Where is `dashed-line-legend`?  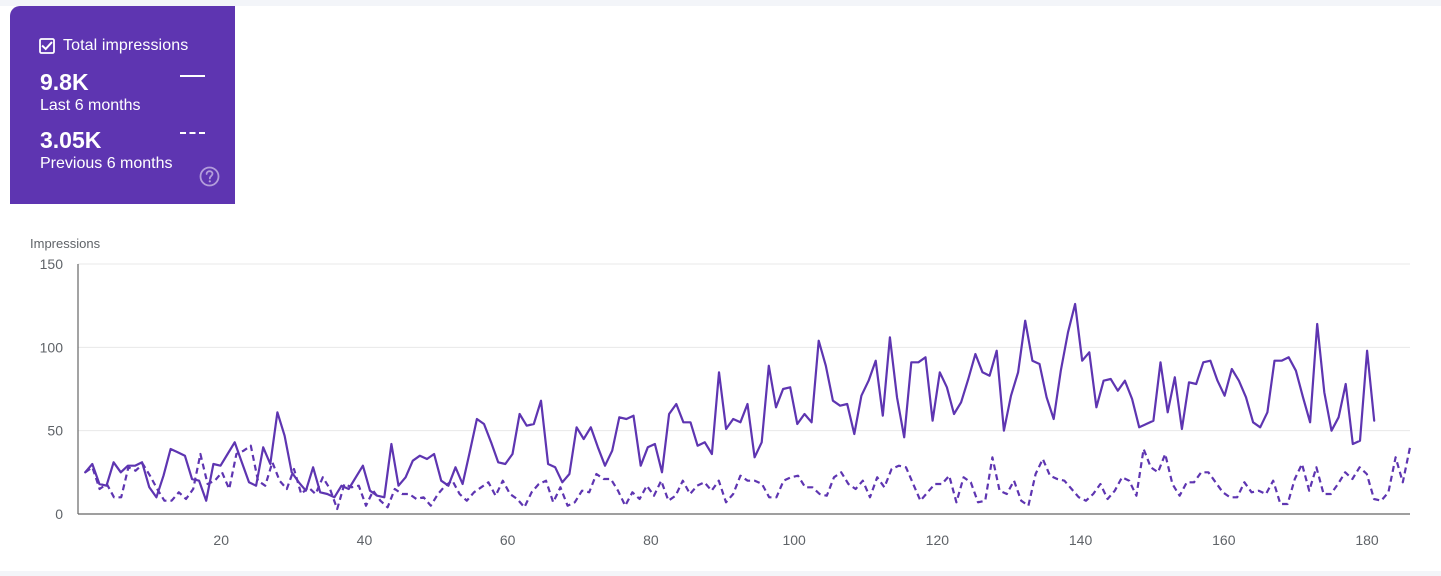 dashed-line-legend is located at coordinates (192, 133).